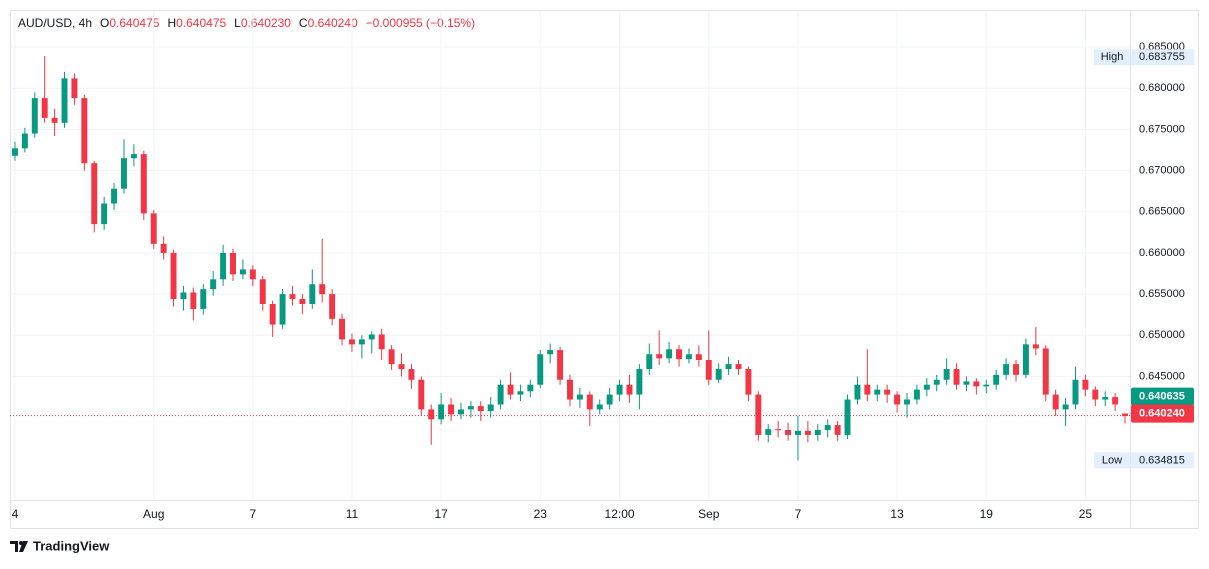  Describe the element at coordinates (266, 23) in the screenshot. I see `legend-value: 0.640230` at that location.